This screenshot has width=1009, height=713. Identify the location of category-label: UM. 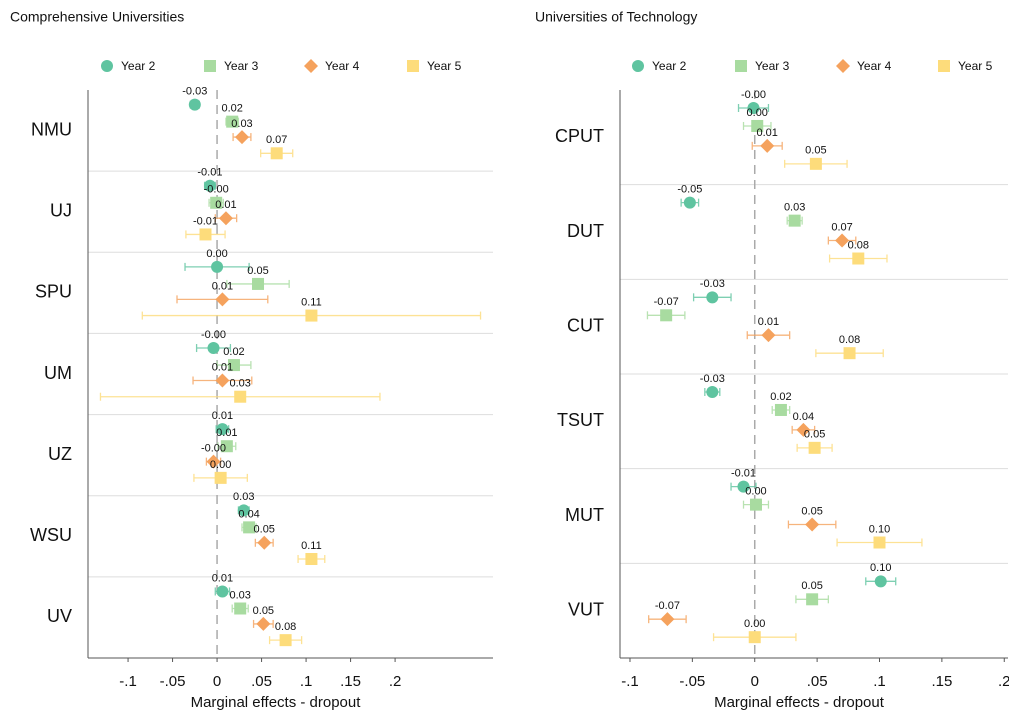
(58, 373).